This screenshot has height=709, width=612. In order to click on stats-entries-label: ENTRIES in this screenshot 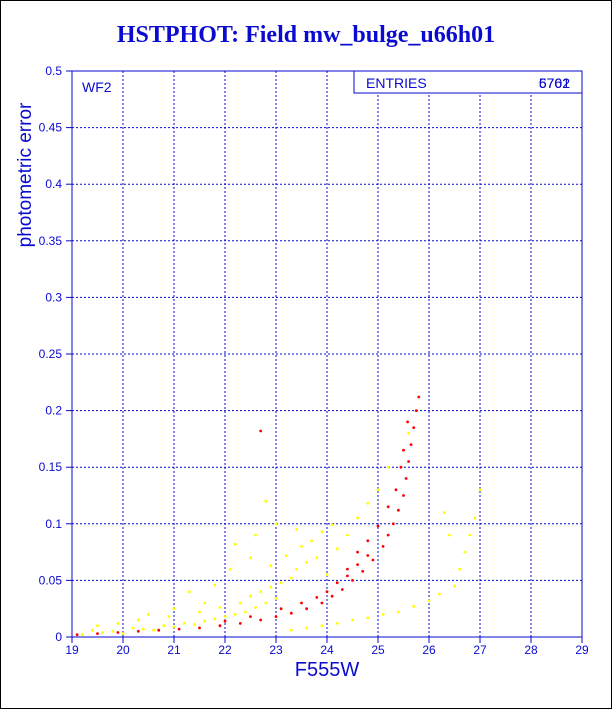, I will do `click(396, 83)`.